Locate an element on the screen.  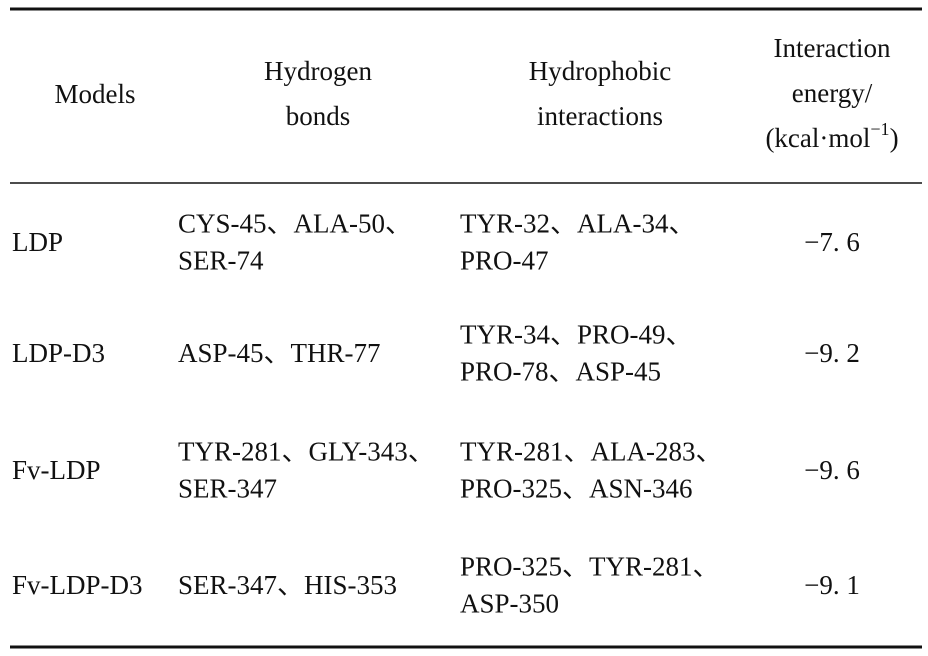
hydrophobic-cell: ASP-350 is located at coordinates (509, 604).